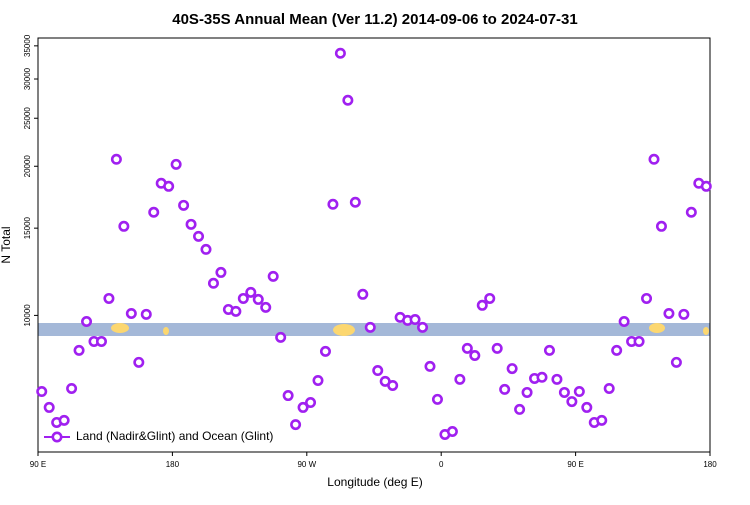 The height and width of the screenshot is (505, 750). What do you see at coordinates (174, 436) in the screenshot?
I see `legend-label: Land (Nadir&Glint) and Ocean (Glint)` at bounding box center [174, 436].